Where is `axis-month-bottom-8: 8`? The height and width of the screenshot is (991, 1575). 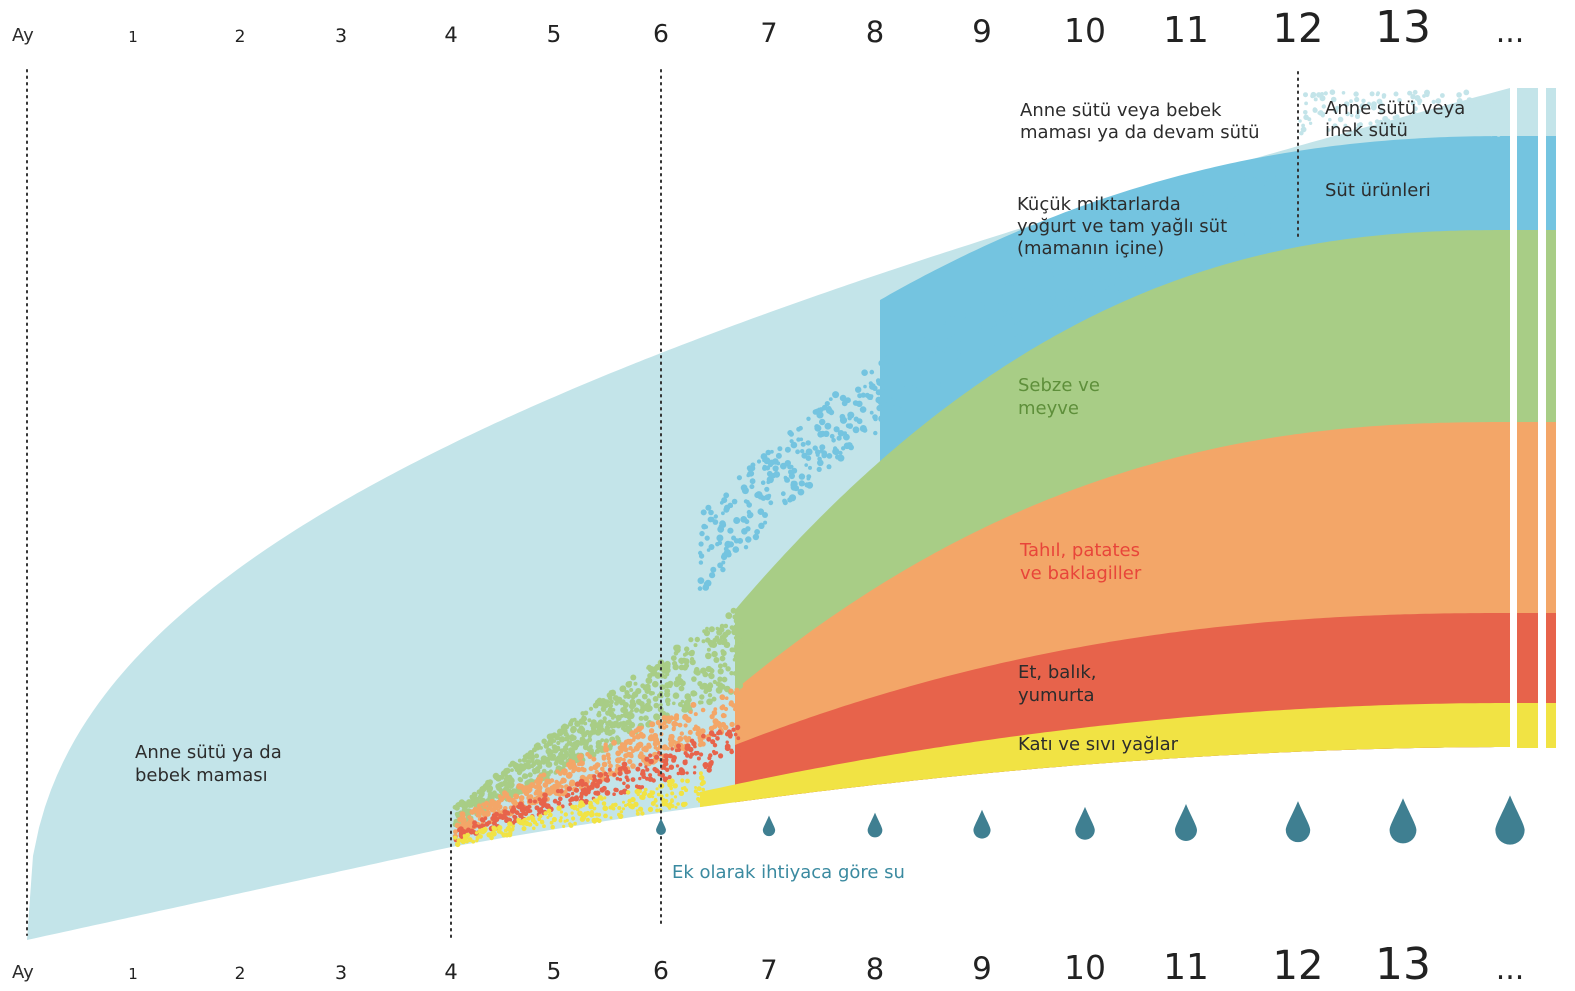 axis-month-bottom-8: 8 is located at coordinates (875, 969).